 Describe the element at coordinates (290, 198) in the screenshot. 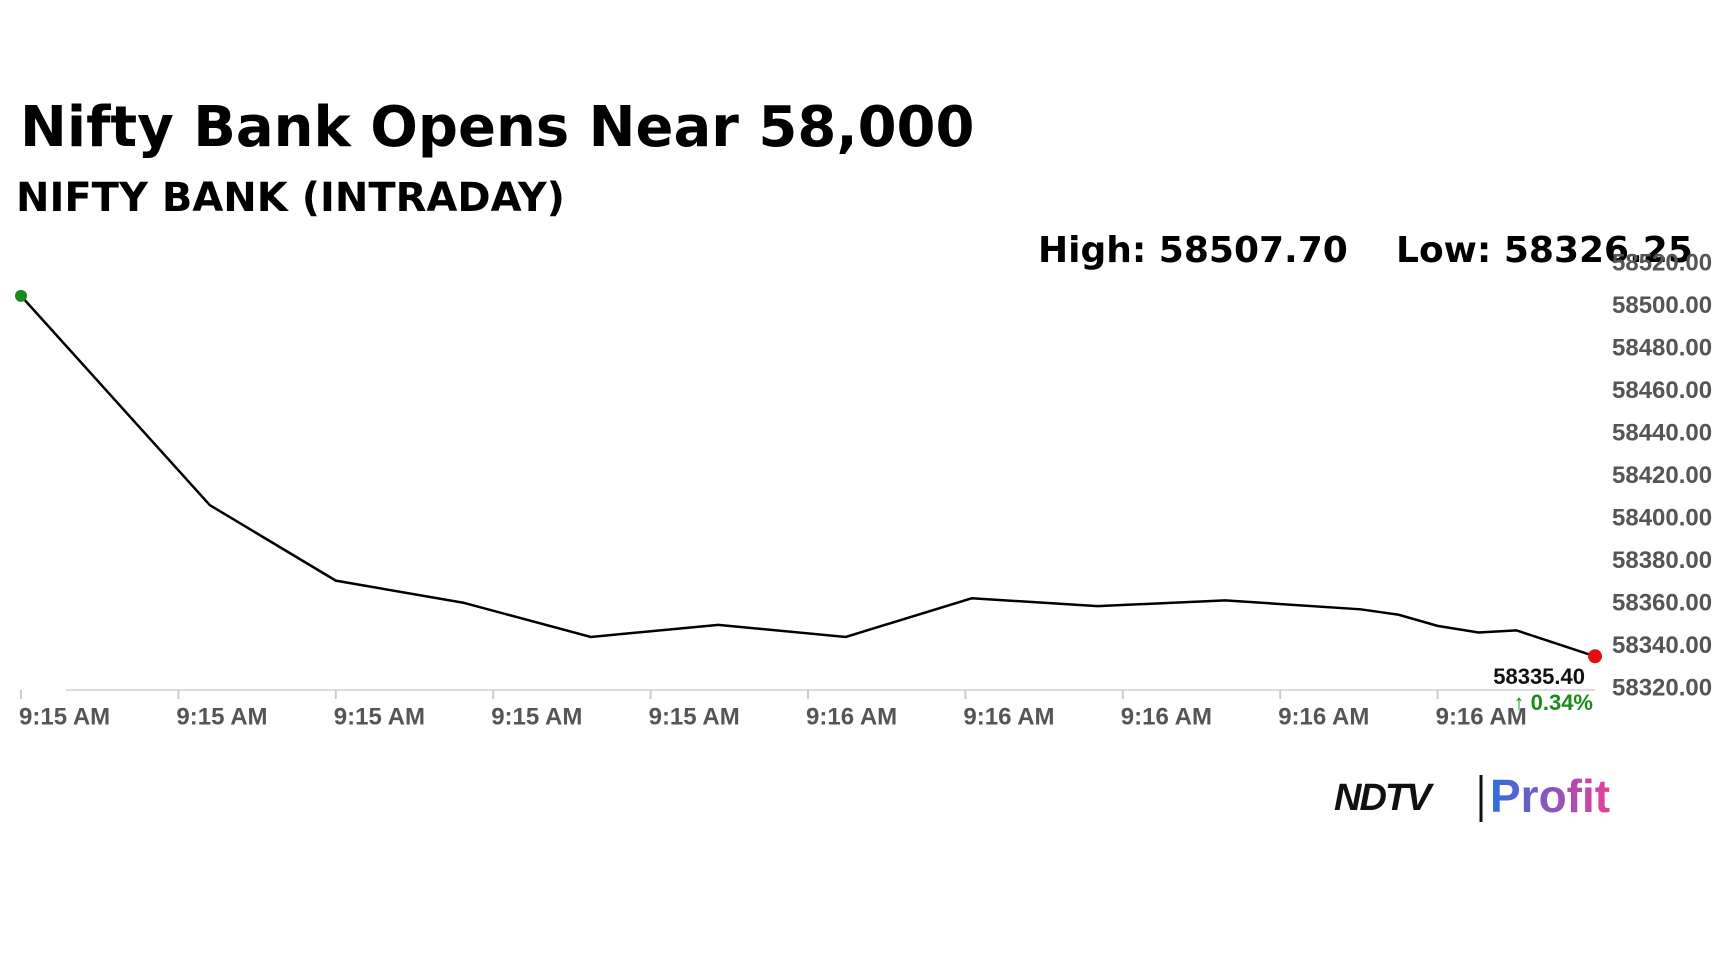

I see `chart-subtitle: NIFTY BANK (INTRADAY)` at that location.